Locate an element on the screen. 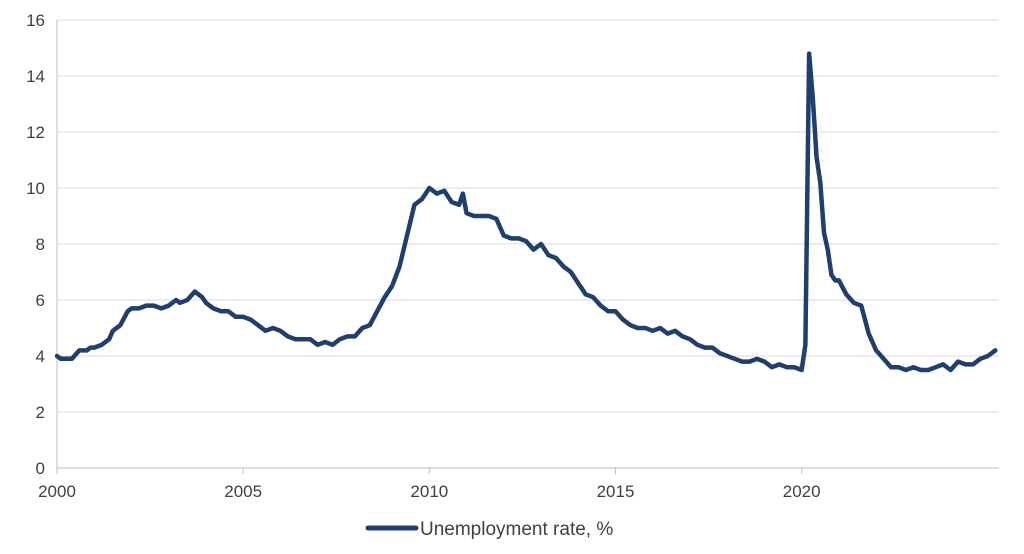  y-tick-label: 4 is located at coordinates (40, 356).